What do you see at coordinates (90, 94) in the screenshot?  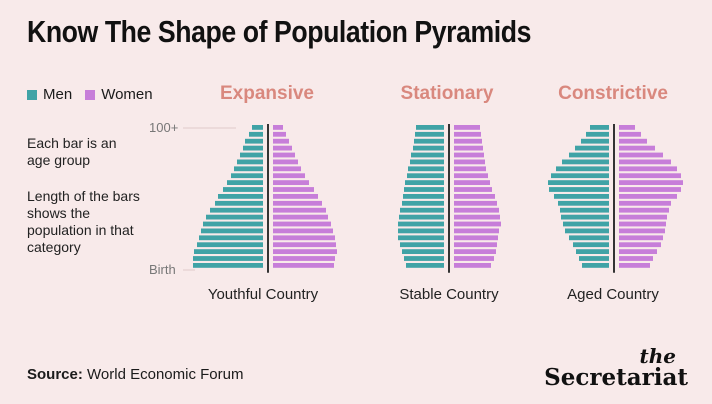 I see `women-swatch` at bounding box center [90, 94].